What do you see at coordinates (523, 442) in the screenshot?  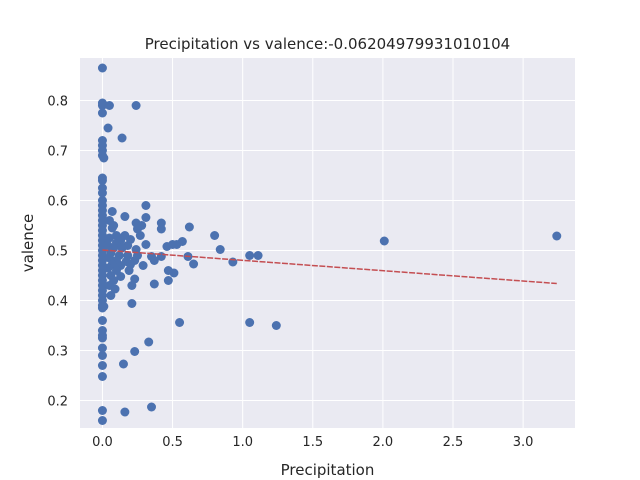 I see `x-tick-label: 3.0` at bounding box center [523, 442].